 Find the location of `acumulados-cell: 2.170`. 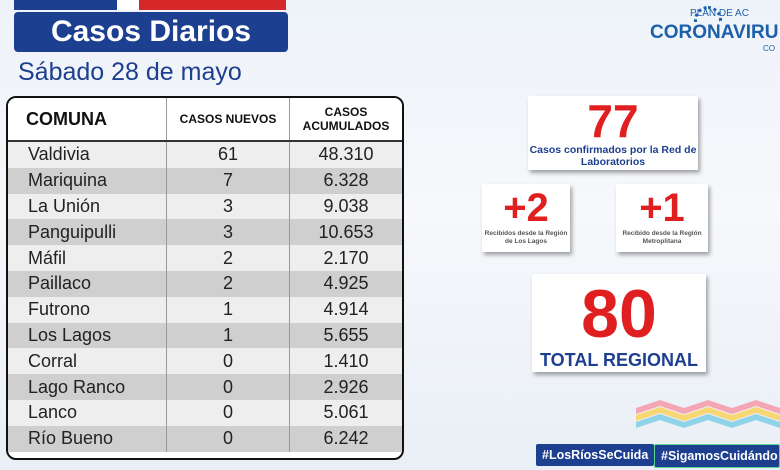

acumulados-cell: 2.170 is located at coordinates (345, 258).